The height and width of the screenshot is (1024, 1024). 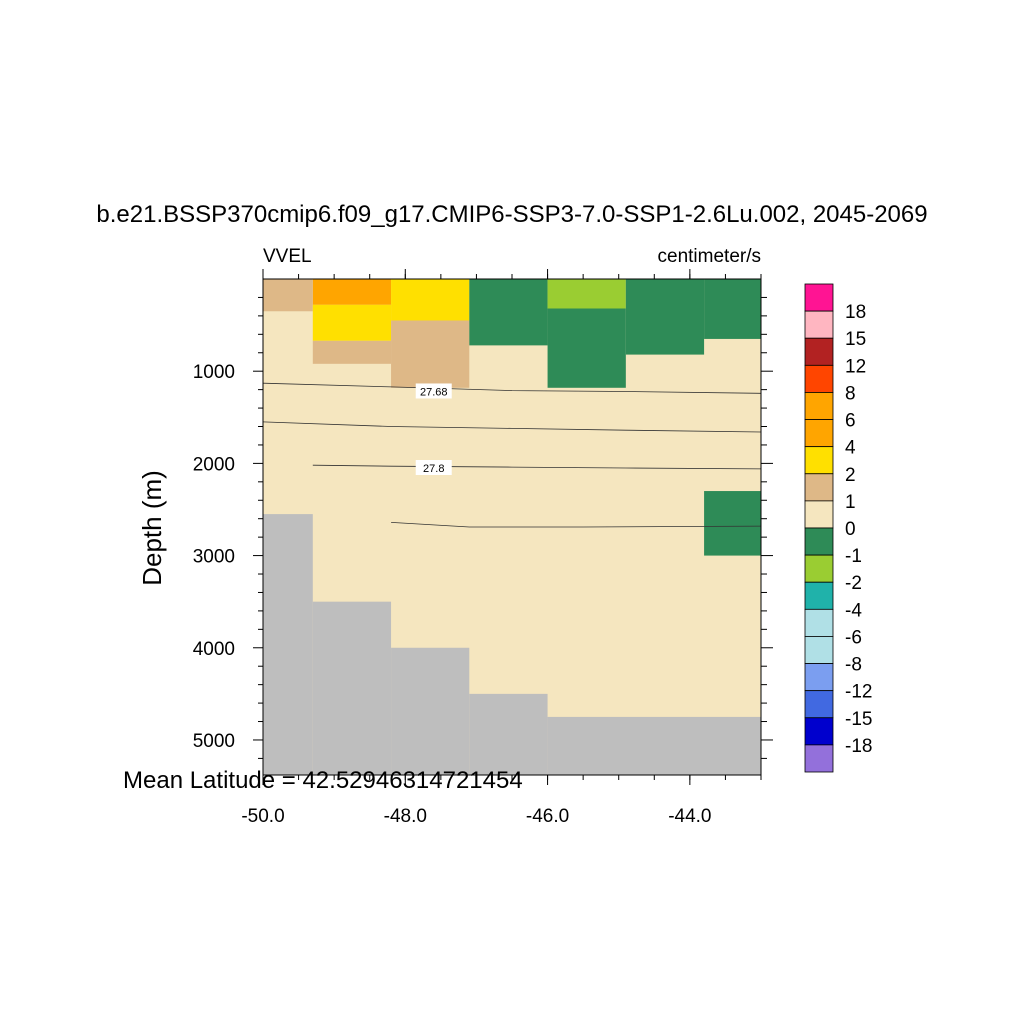 What do you see at coordinates (323, 780) in the screenshot?
I see `mean-latitude-annotation: Mean Latitude = 42.52946314721454` at bounding box center [323, 780].